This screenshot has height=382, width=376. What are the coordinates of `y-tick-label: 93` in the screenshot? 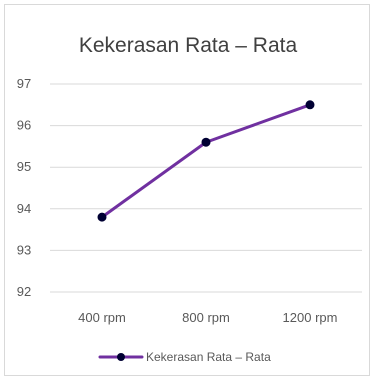 It's located at (24, 249).